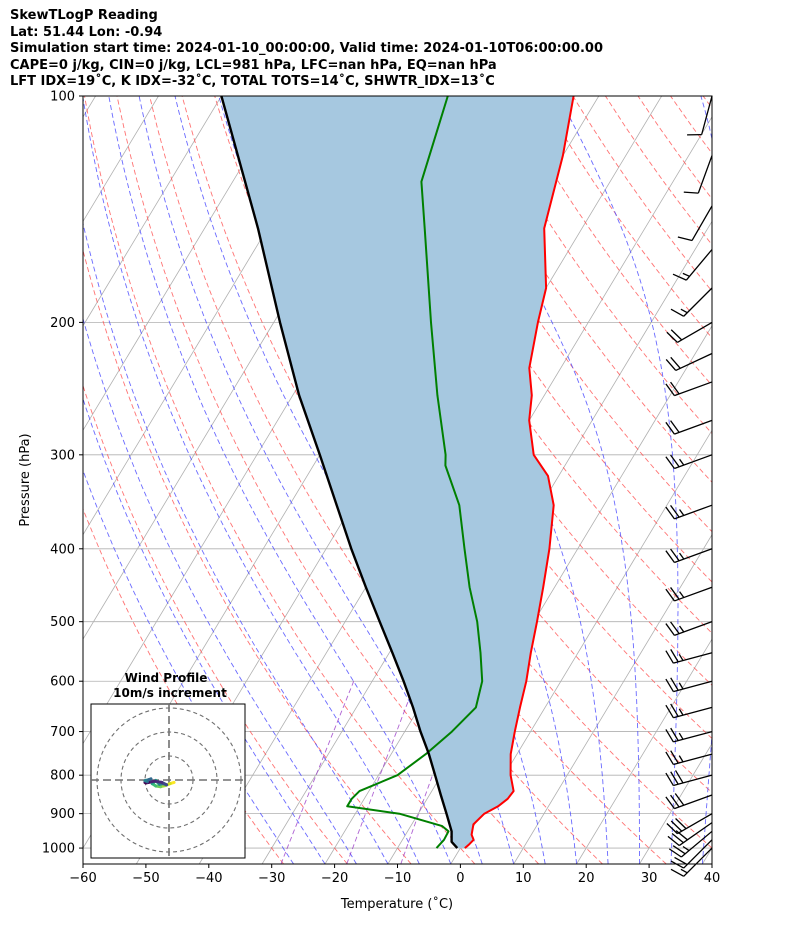 The height and width of the screenshot is (937, 794). What do you see at coordinates (58, 849) in the screenshot?
I see `y-tick-label: 1000` at bounding box center [58, 849].